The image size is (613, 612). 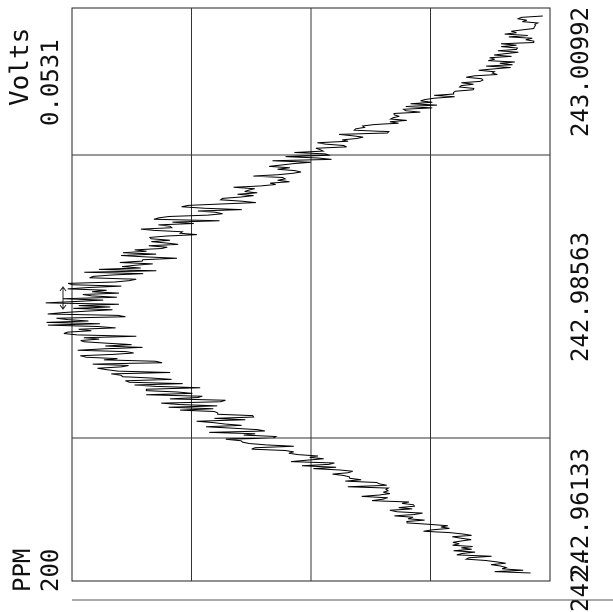 I want to click on x-axis-value: 200, so click(x=50, y=570).